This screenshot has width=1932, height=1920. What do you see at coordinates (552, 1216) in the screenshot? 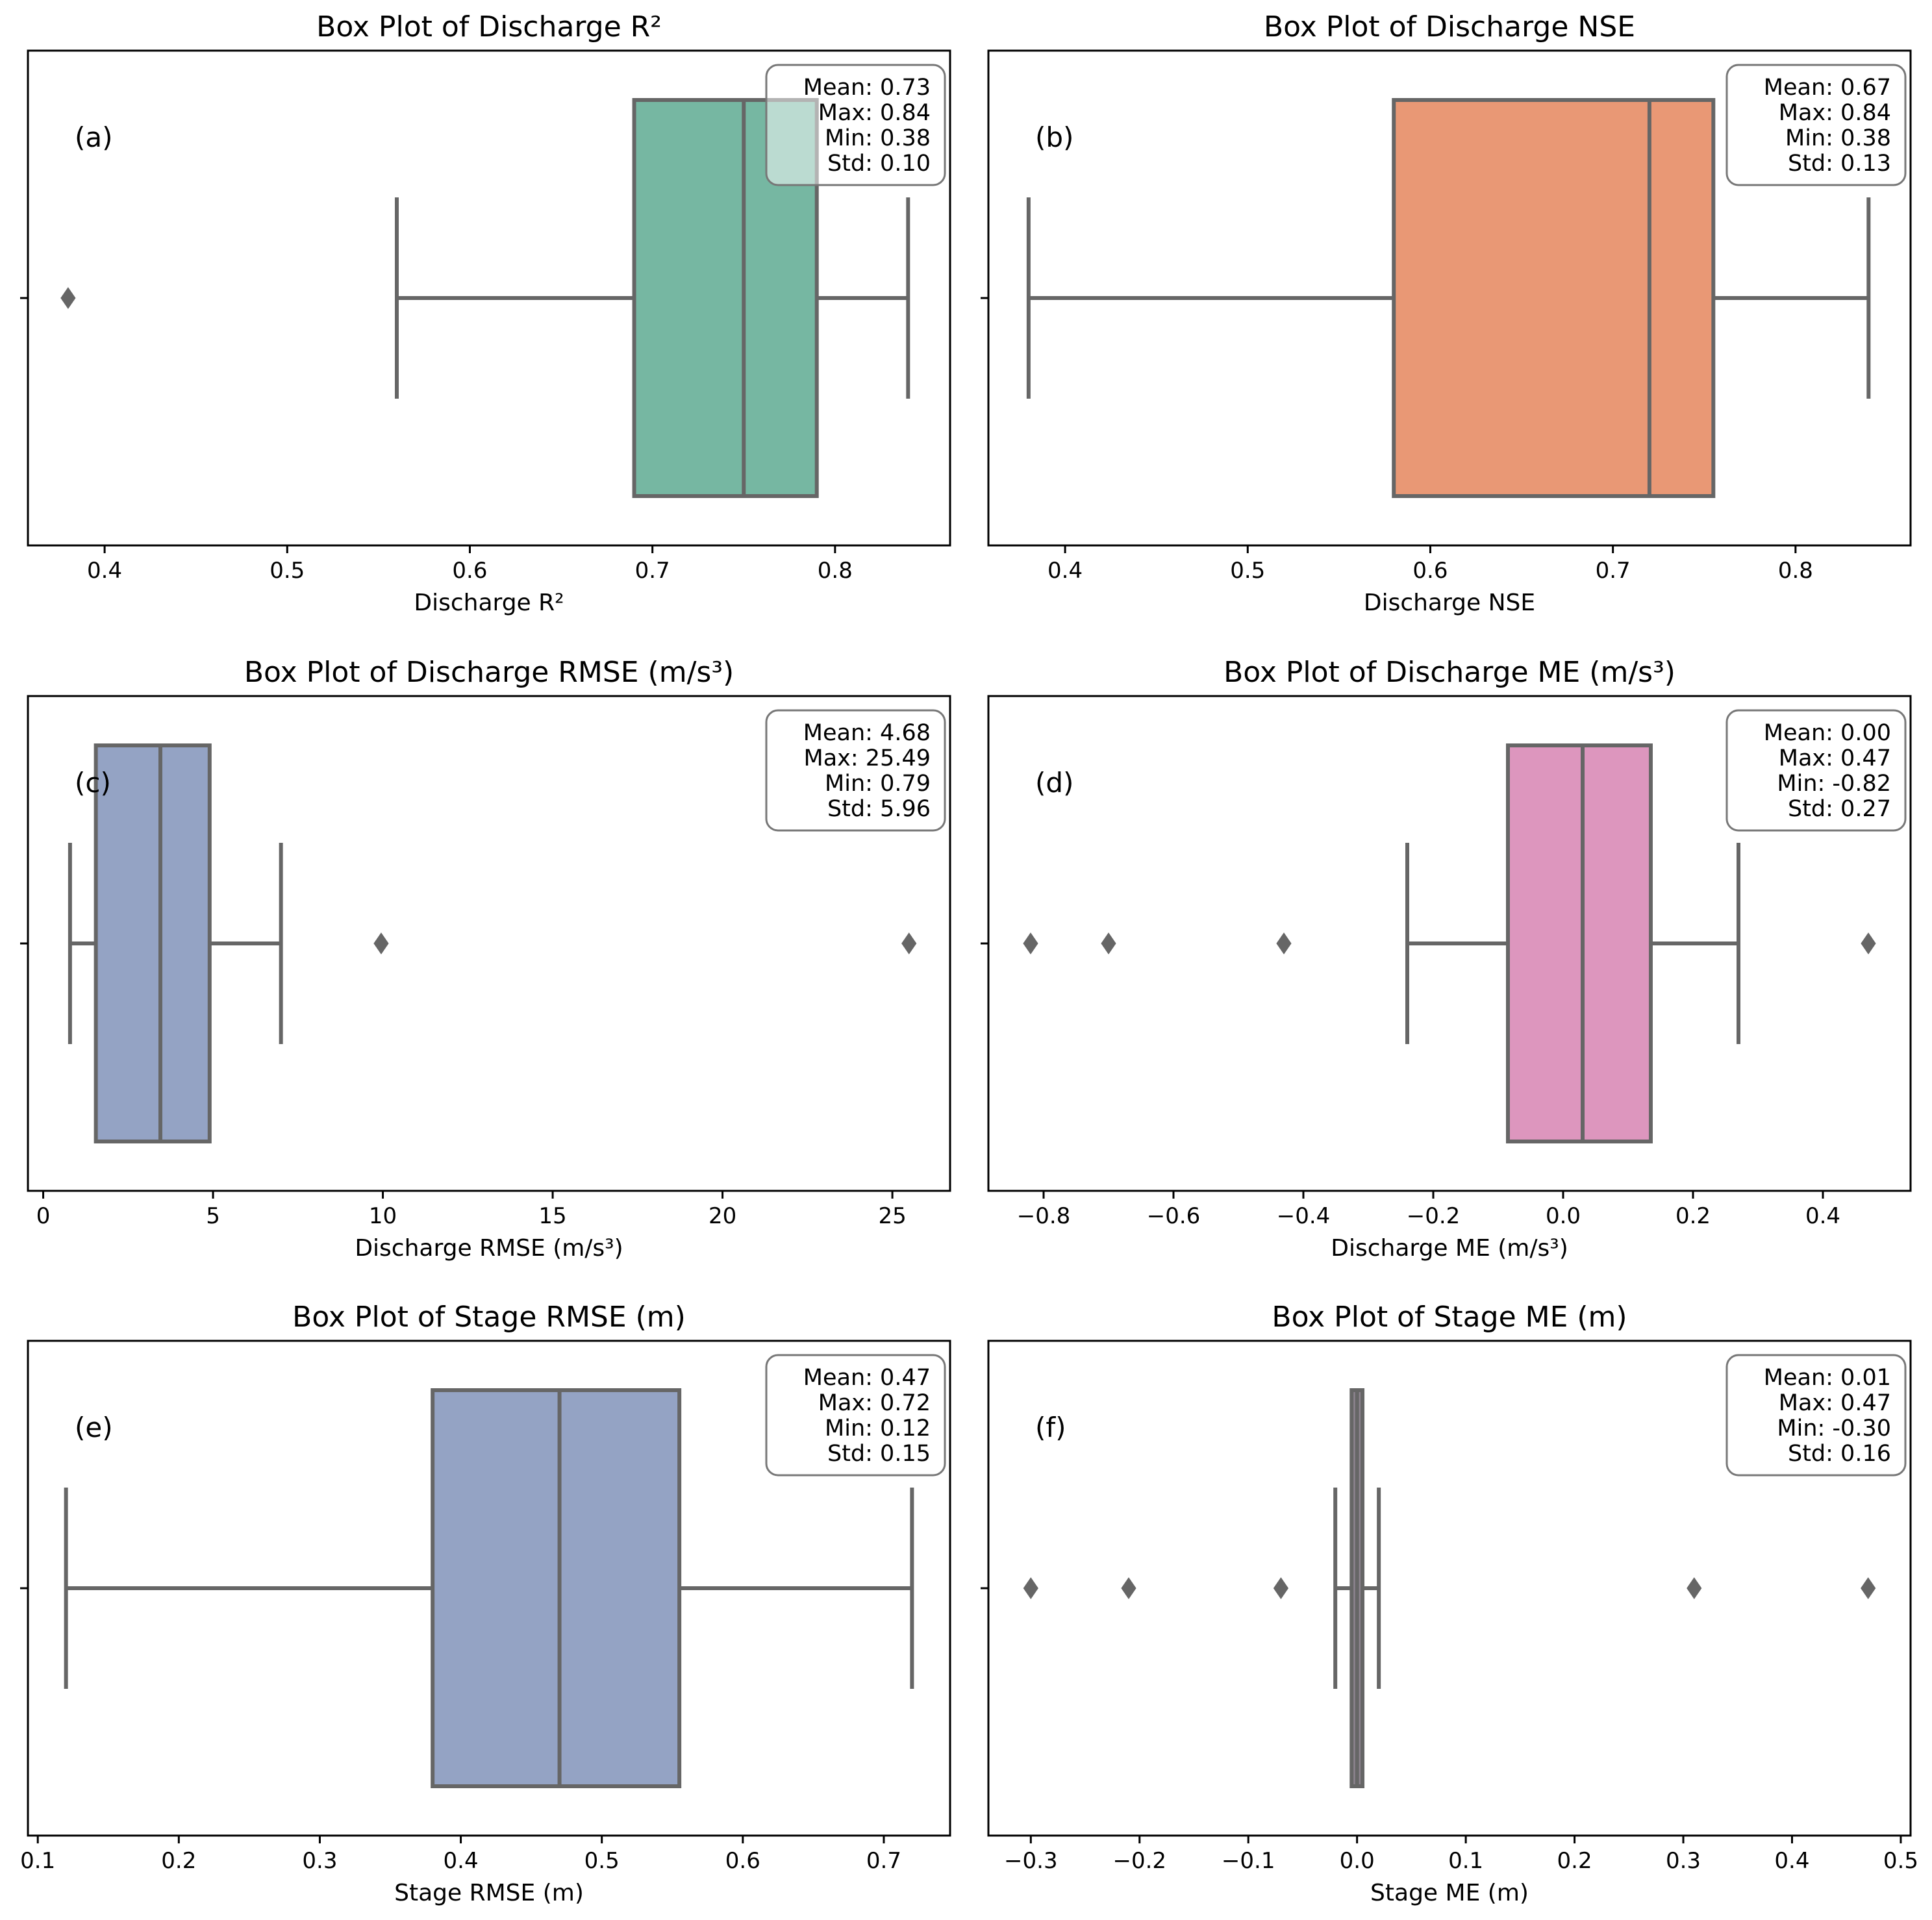
I see `x-tick-label: 15` at bounding box center [552, 1216].